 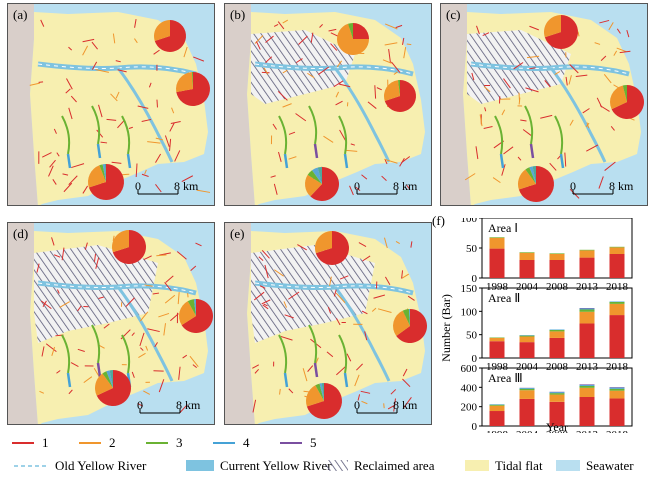 I want to click on scale-bar-end: 8 km, so click(x=621, y=186).